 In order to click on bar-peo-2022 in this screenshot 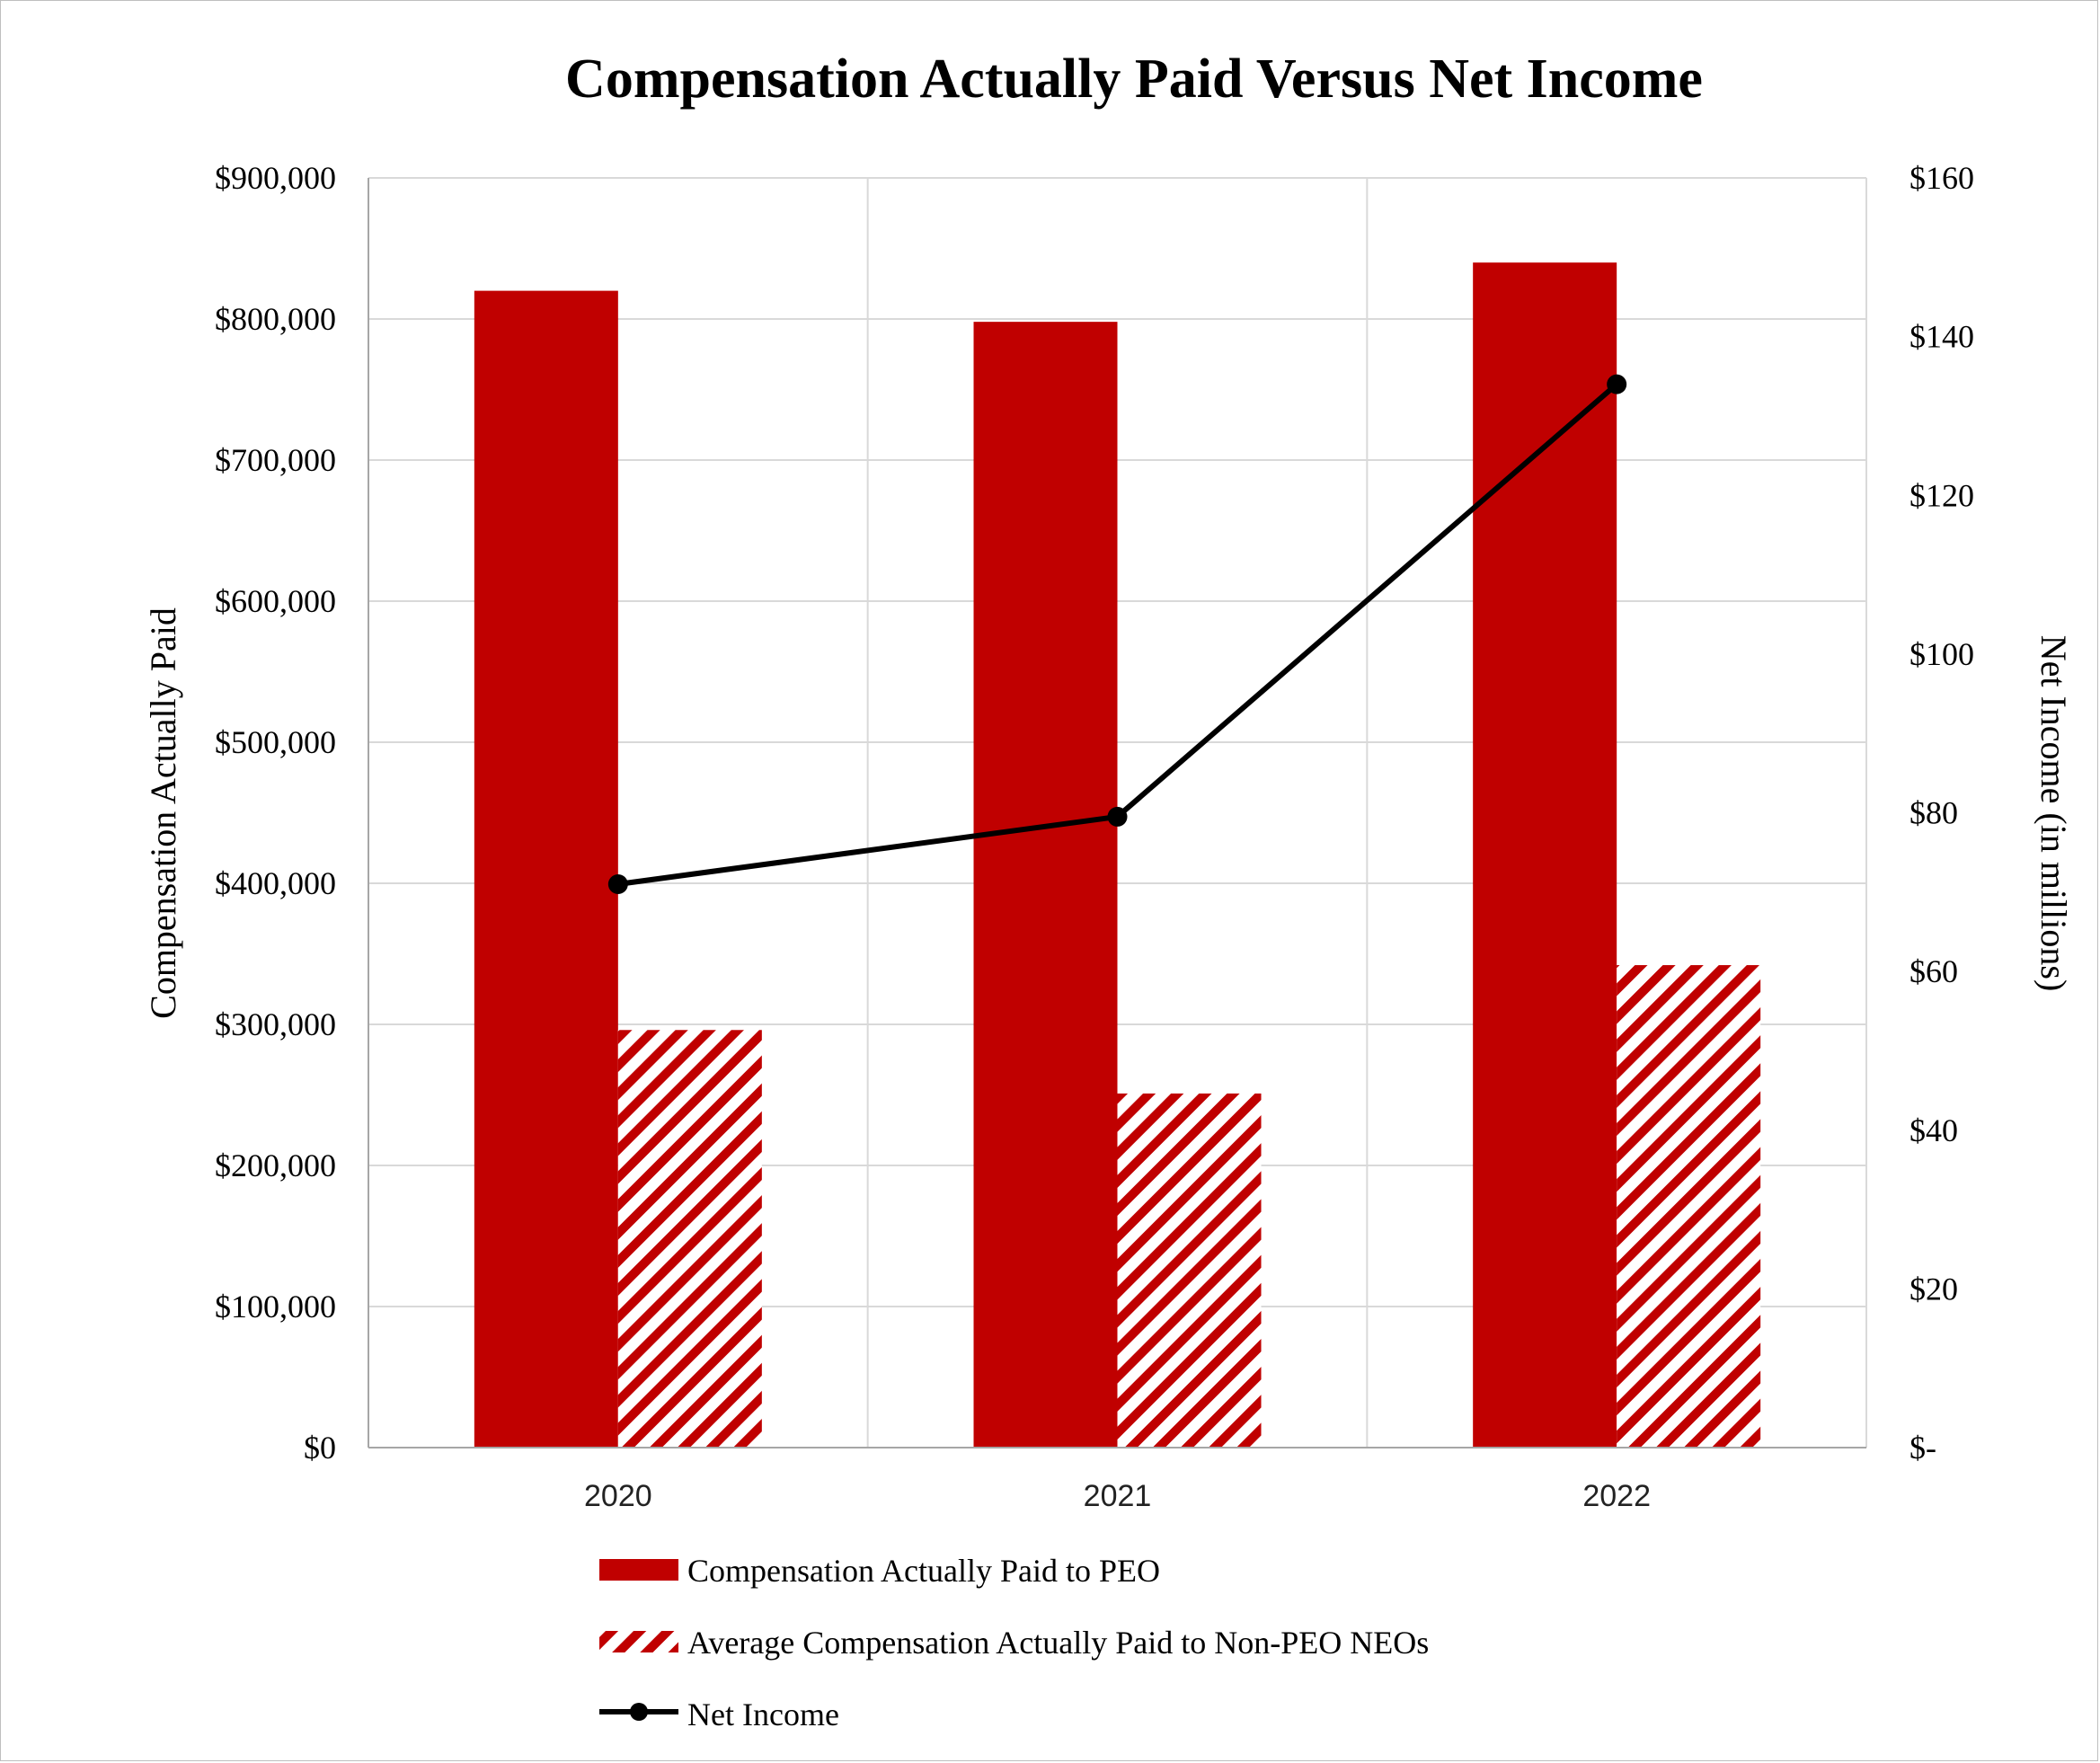, I will do `click(1545, 855)`.